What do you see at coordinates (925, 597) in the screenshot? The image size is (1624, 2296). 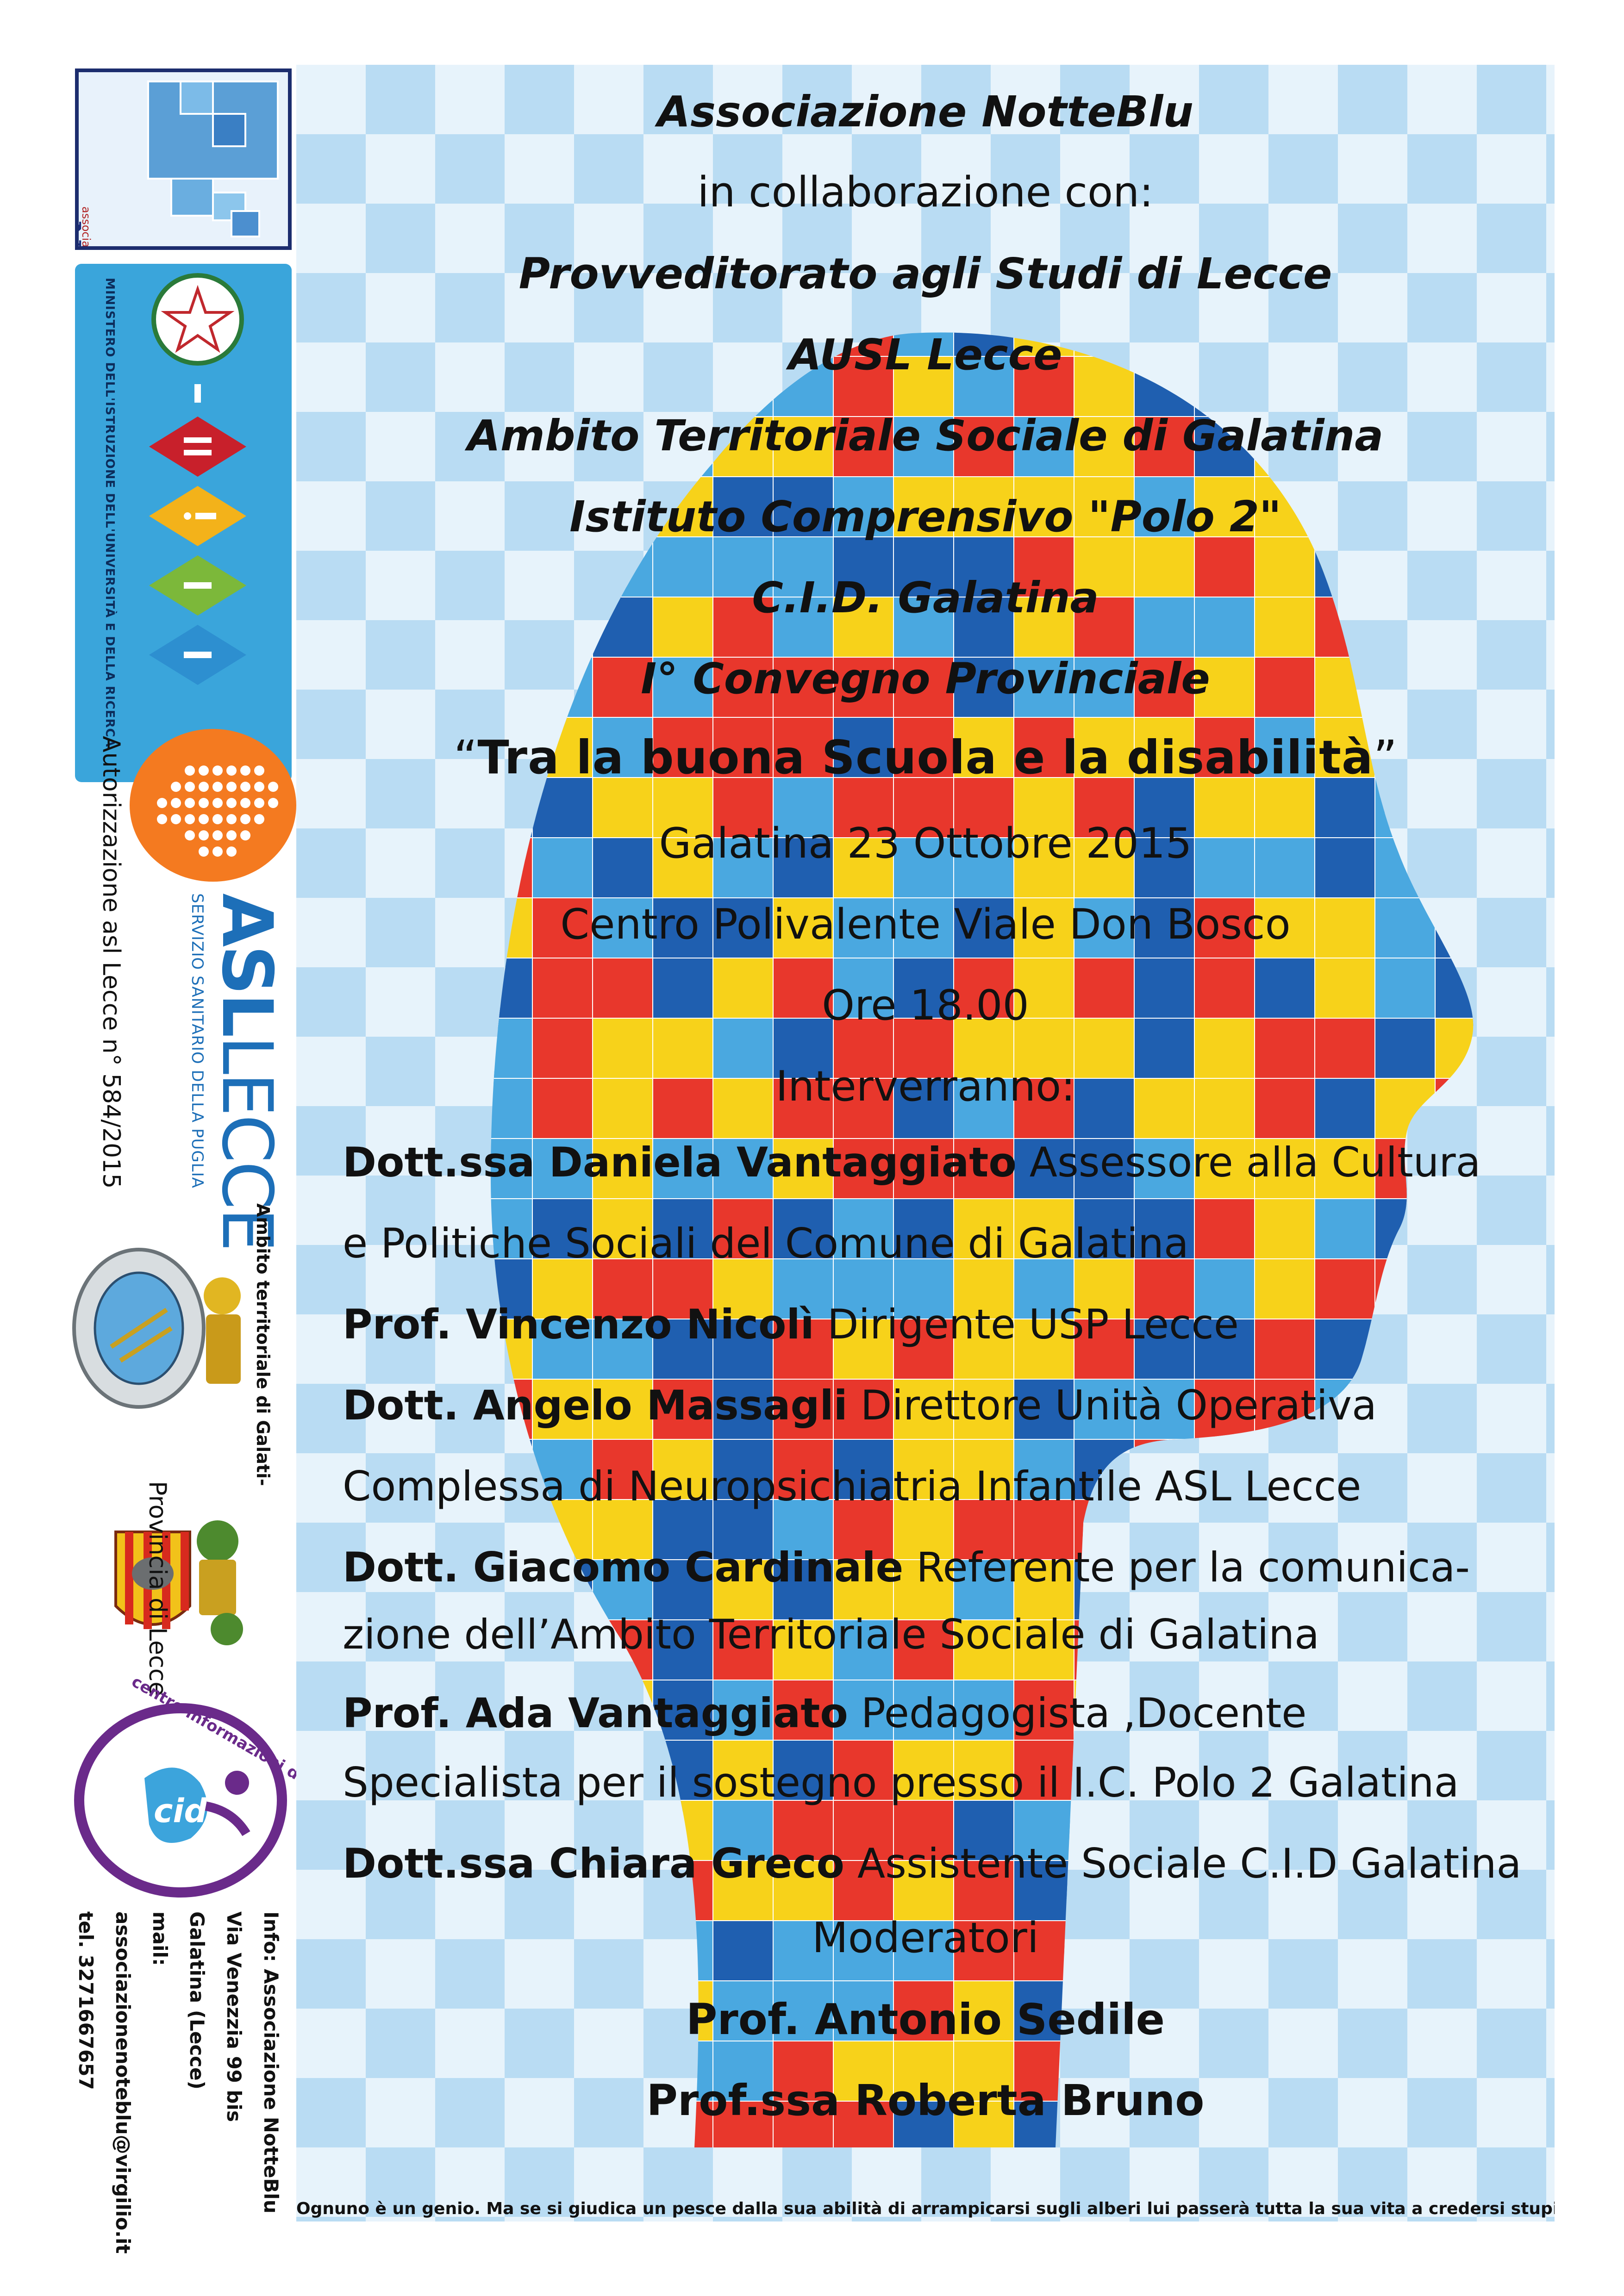 I see `partner-cid: C.I.D. Galatina` at bounding box center [925, 597].